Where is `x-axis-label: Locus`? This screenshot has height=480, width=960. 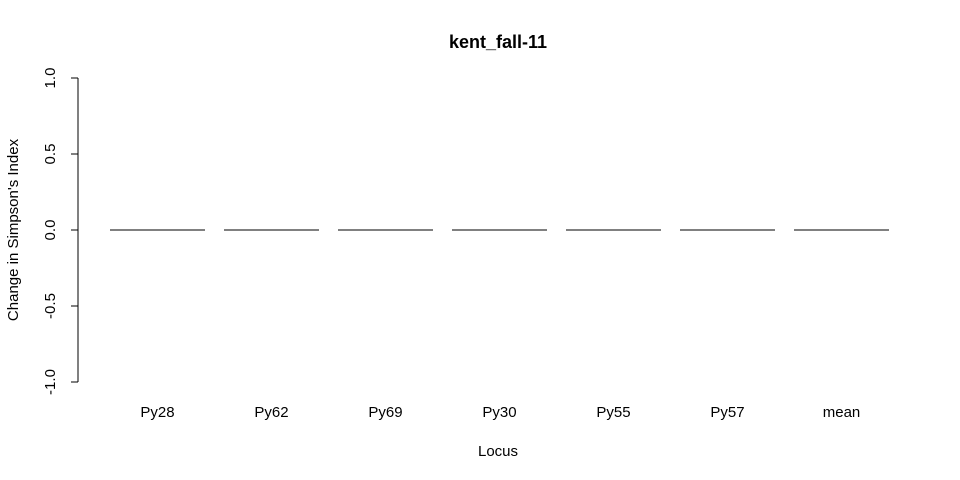
x-axis-label: Locus is located at coordinates (498, 451).